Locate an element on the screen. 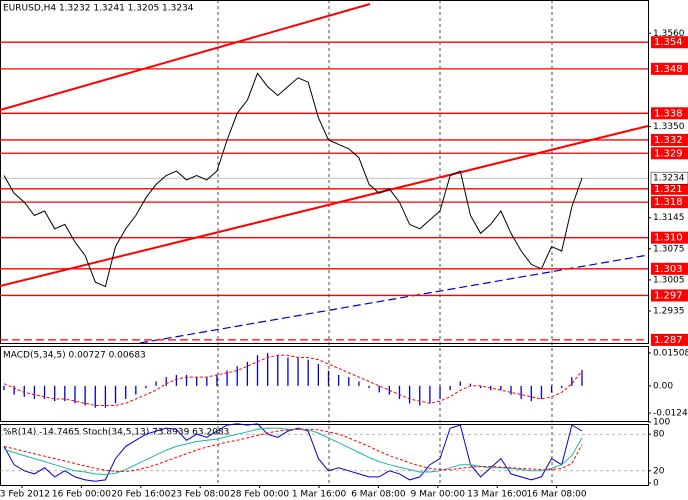 This screenshot has width=688, height=500. level-label: 1.329 is located at coordinates (668, 153).